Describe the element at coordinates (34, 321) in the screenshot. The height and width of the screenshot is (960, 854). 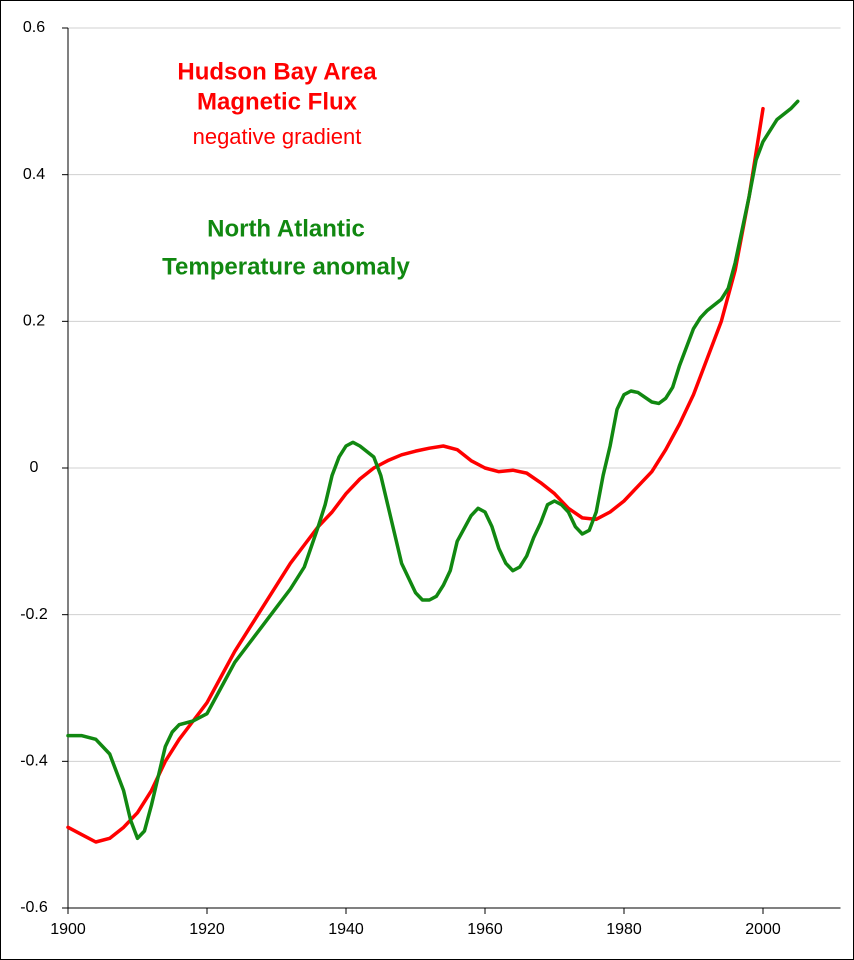
I see `y-tick-label: 0.2` at that location.